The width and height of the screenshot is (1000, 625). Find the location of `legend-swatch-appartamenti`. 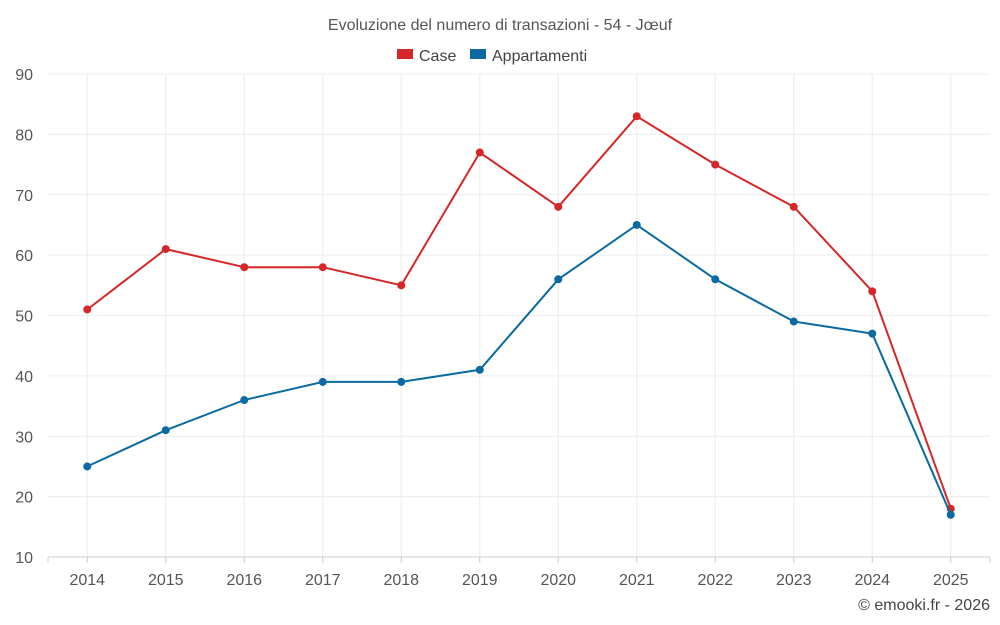

legend-swatch-appartamenti is located at coordinates (478, 54).